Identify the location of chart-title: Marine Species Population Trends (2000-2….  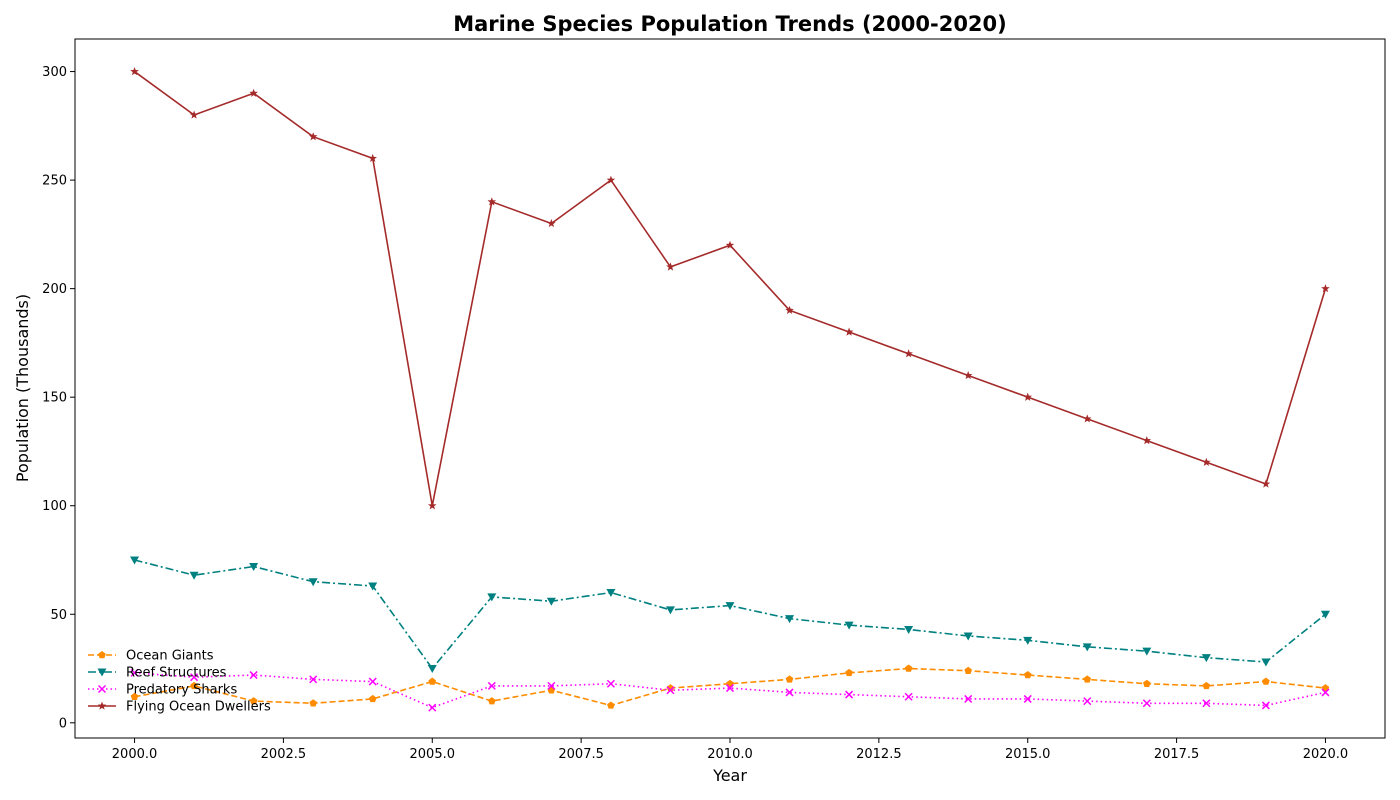
(730, 24).